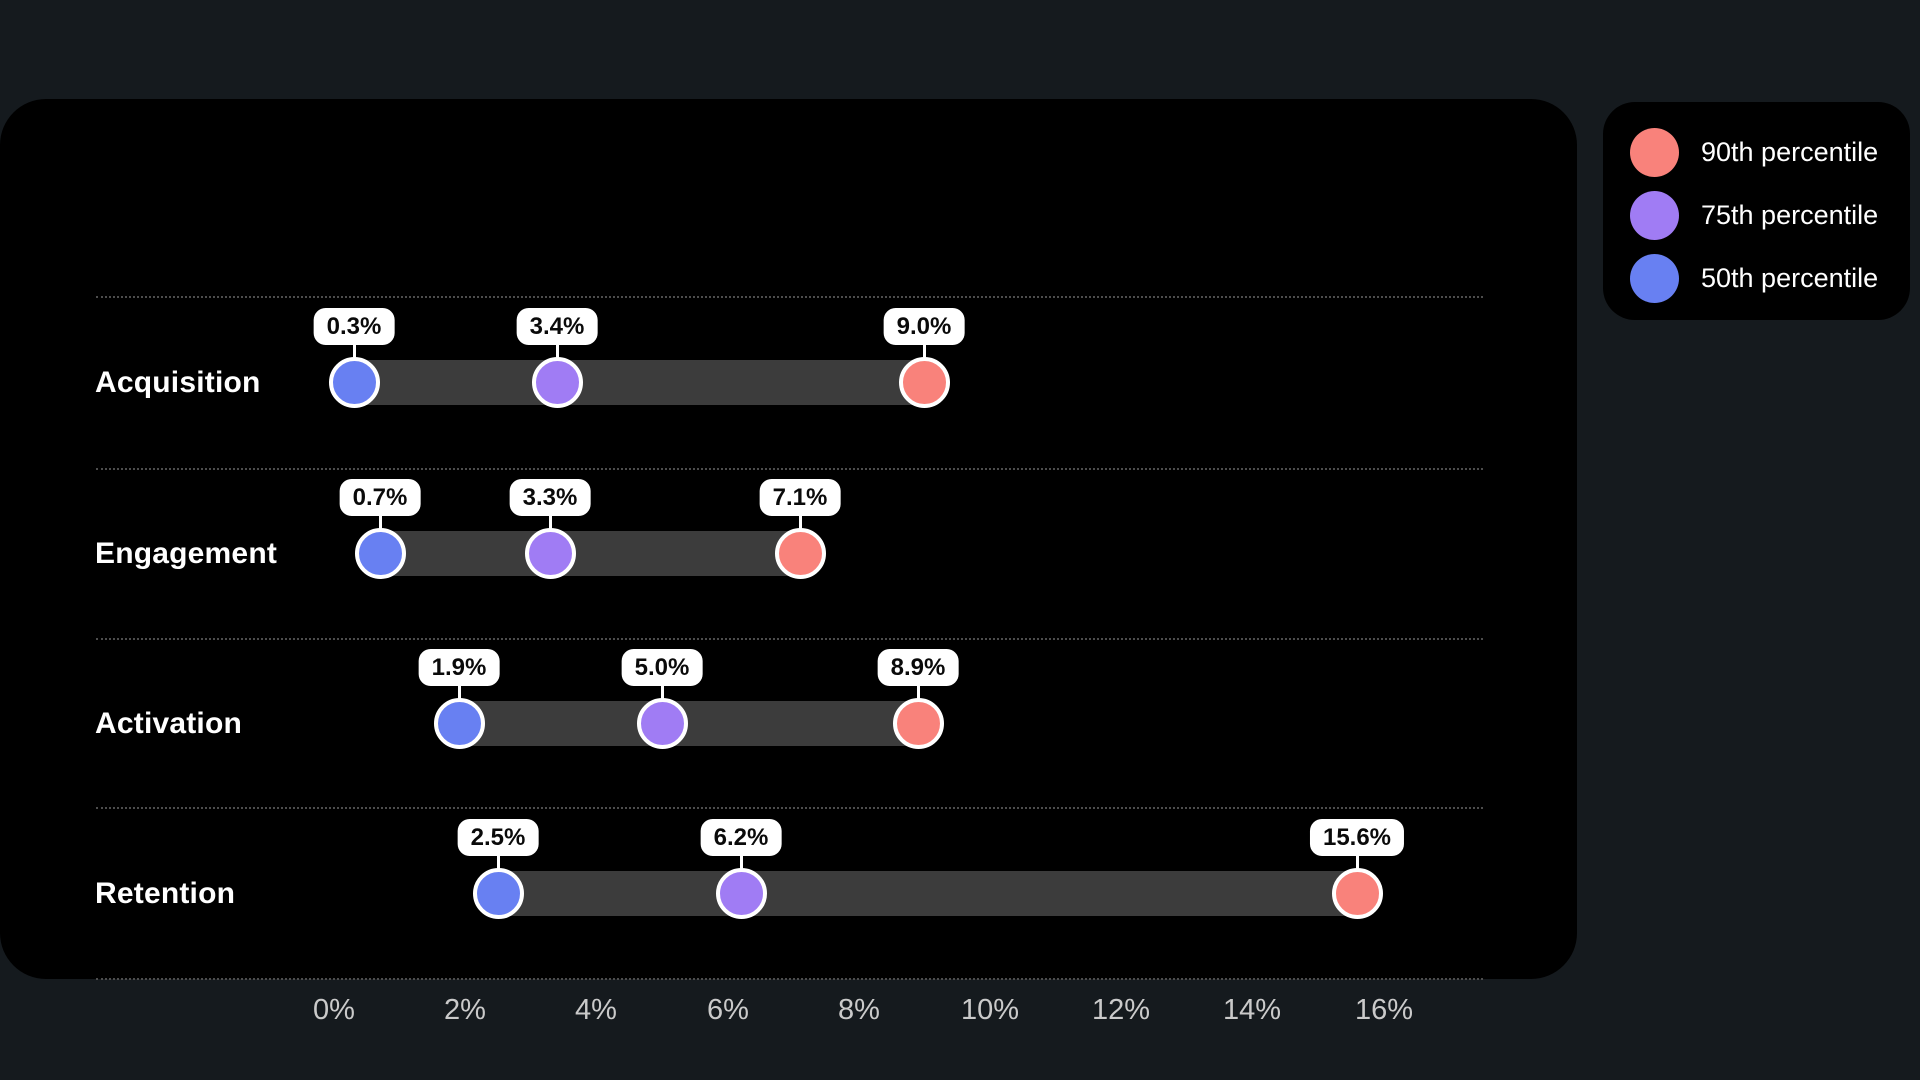 The image size is (1920, 1080). What do you see at coordinates (1790, 278) in the screenshot?
I see `legend-label-50th: 50th percentile` at bounding box center [1790, 278].